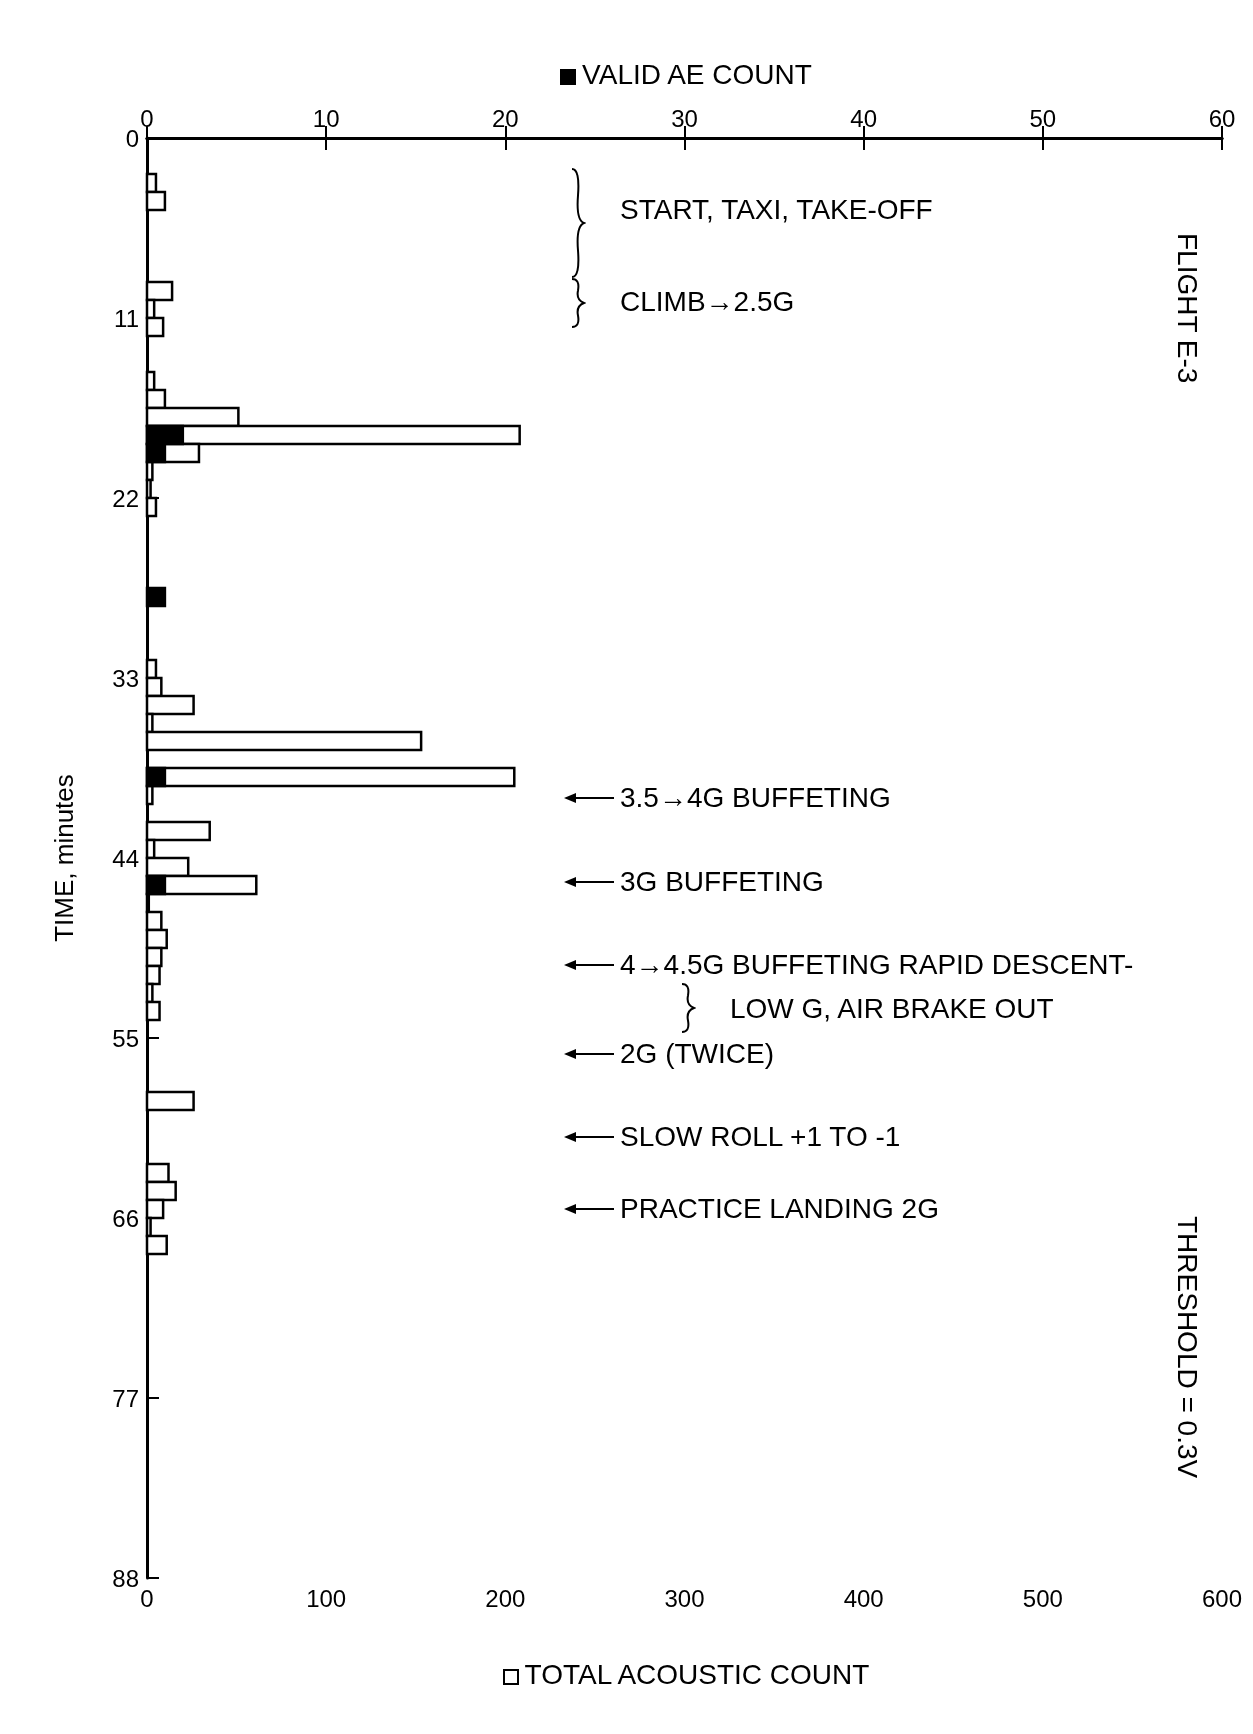 Image resolution: width=1253 pixels, height=1734 pixels. What do you see at coordinates (1222, 118) in the screenshot?
I see `x2-tick-label: 60` at bounding box center [1222, 118].